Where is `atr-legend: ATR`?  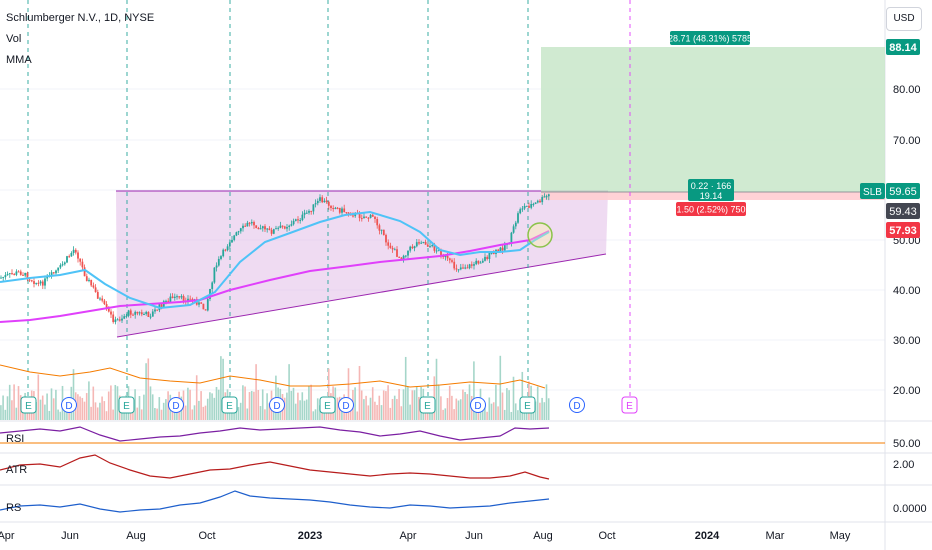 atr-legend: ATR is located at coordinates (16, 470).